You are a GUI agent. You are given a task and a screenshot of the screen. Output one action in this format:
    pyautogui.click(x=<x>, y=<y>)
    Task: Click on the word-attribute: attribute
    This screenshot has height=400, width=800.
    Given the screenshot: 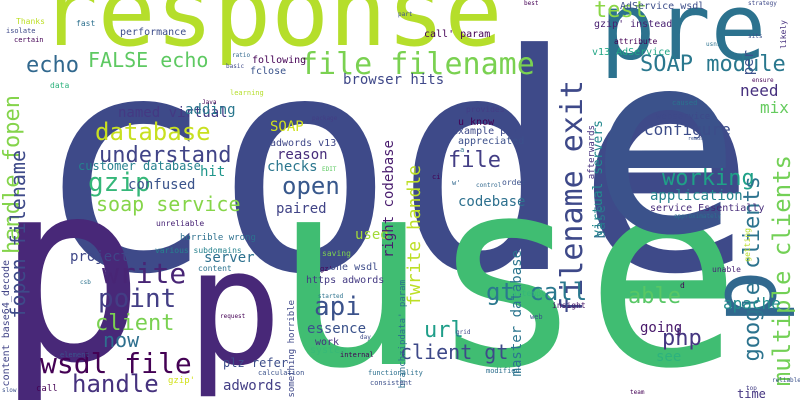 What is the action you would take?
    pyautogui.click(x=635, y=42)
    